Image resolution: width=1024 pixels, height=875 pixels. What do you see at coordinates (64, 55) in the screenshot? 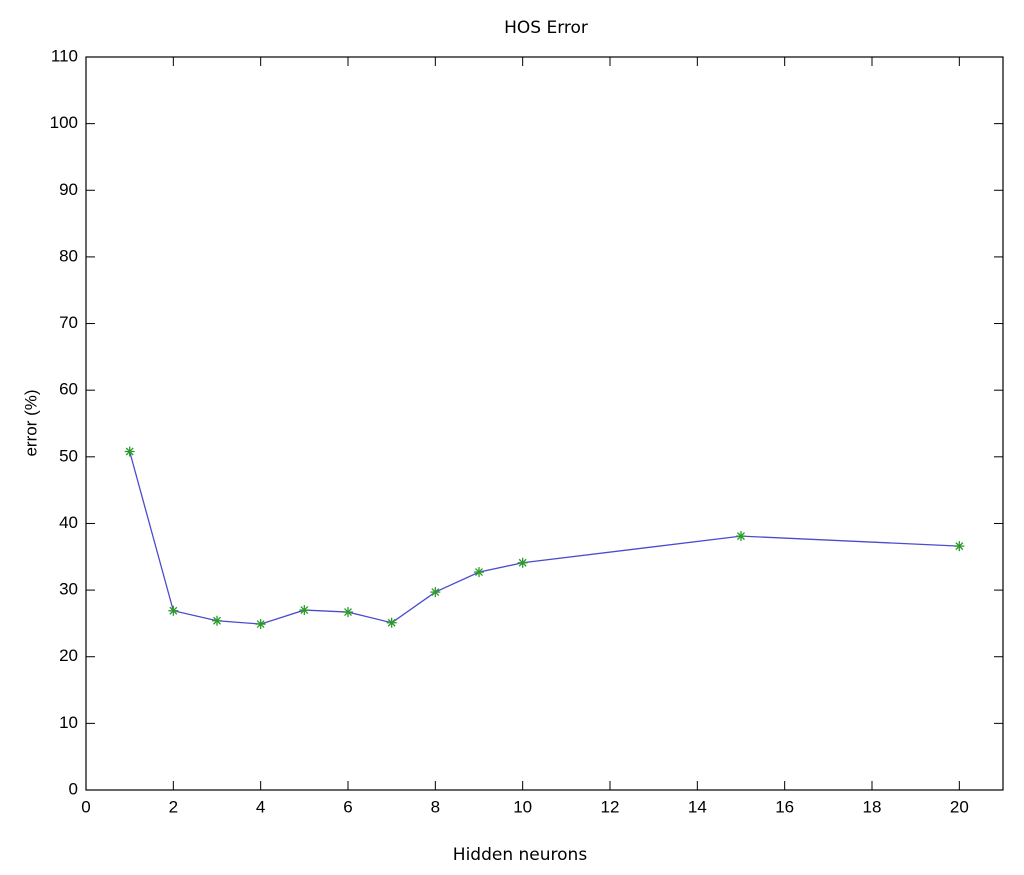
I see `y-tick-label: 110` at bounding box center [64, 55].